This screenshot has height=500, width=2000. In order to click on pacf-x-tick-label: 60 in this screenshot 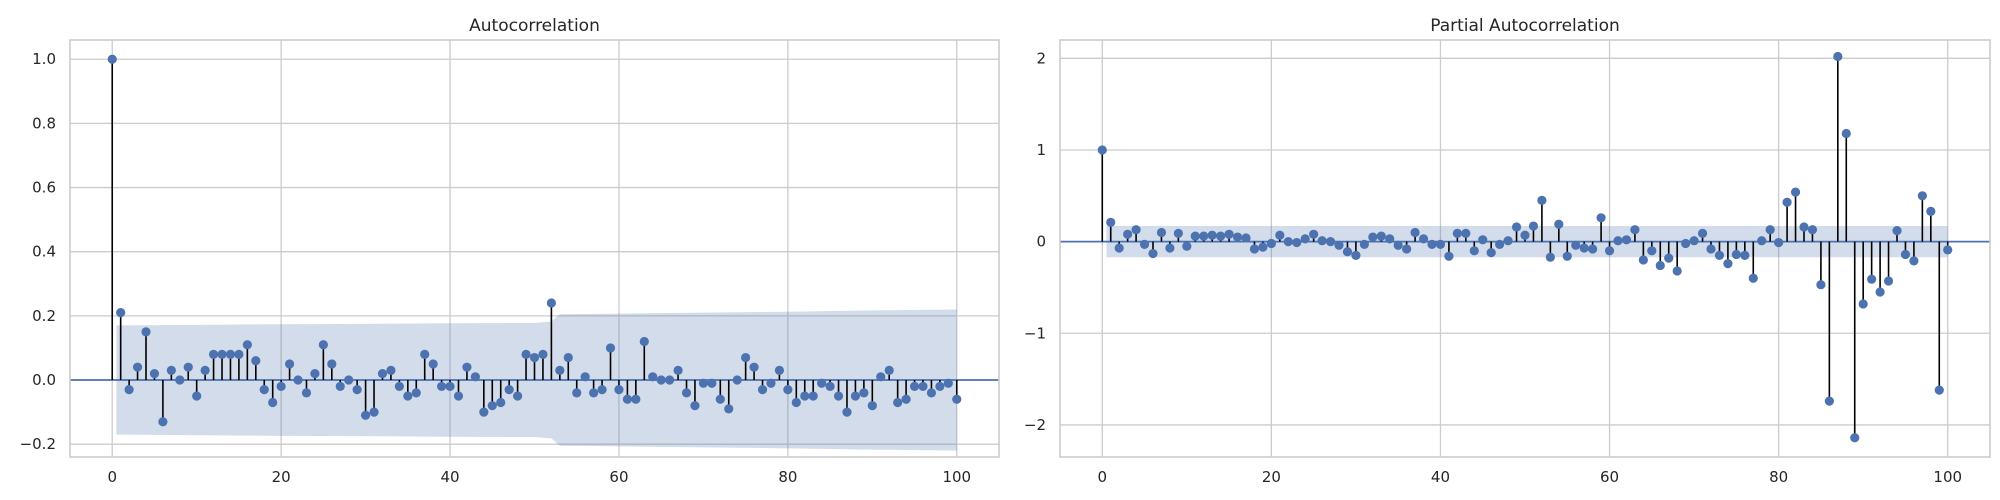, I will do `click(1609, 477)`.